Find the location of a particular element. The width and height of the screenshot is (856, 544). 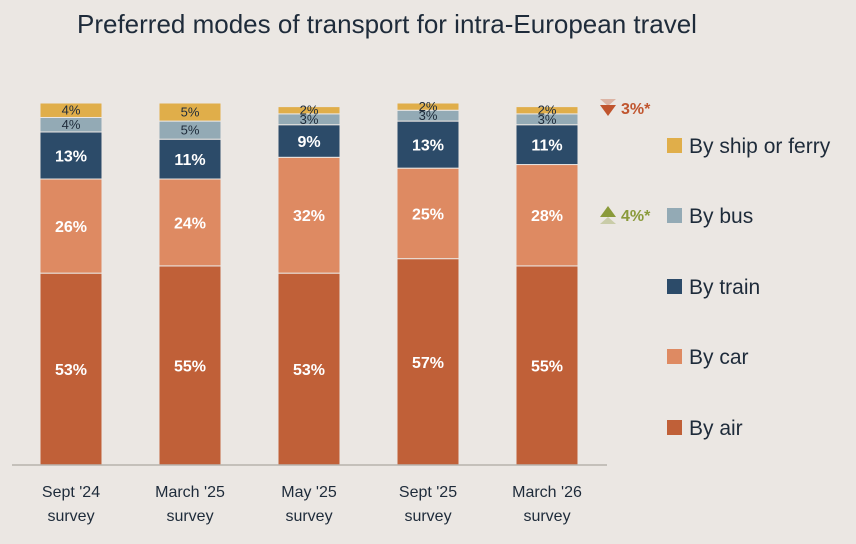

data-label-by-train-1: 11% is located at coordinates (189, 160).